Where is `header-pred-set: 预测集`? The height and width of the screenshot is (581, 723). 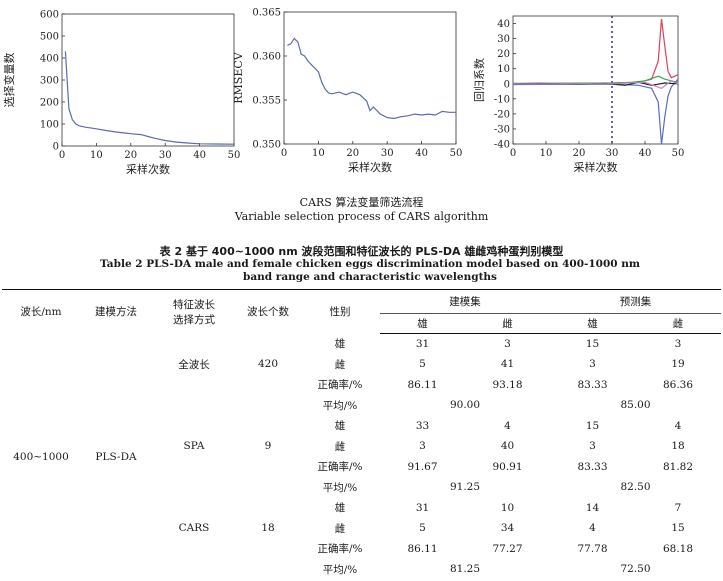 header-pred-set: 预测集 is located at coordinates (635, 301).